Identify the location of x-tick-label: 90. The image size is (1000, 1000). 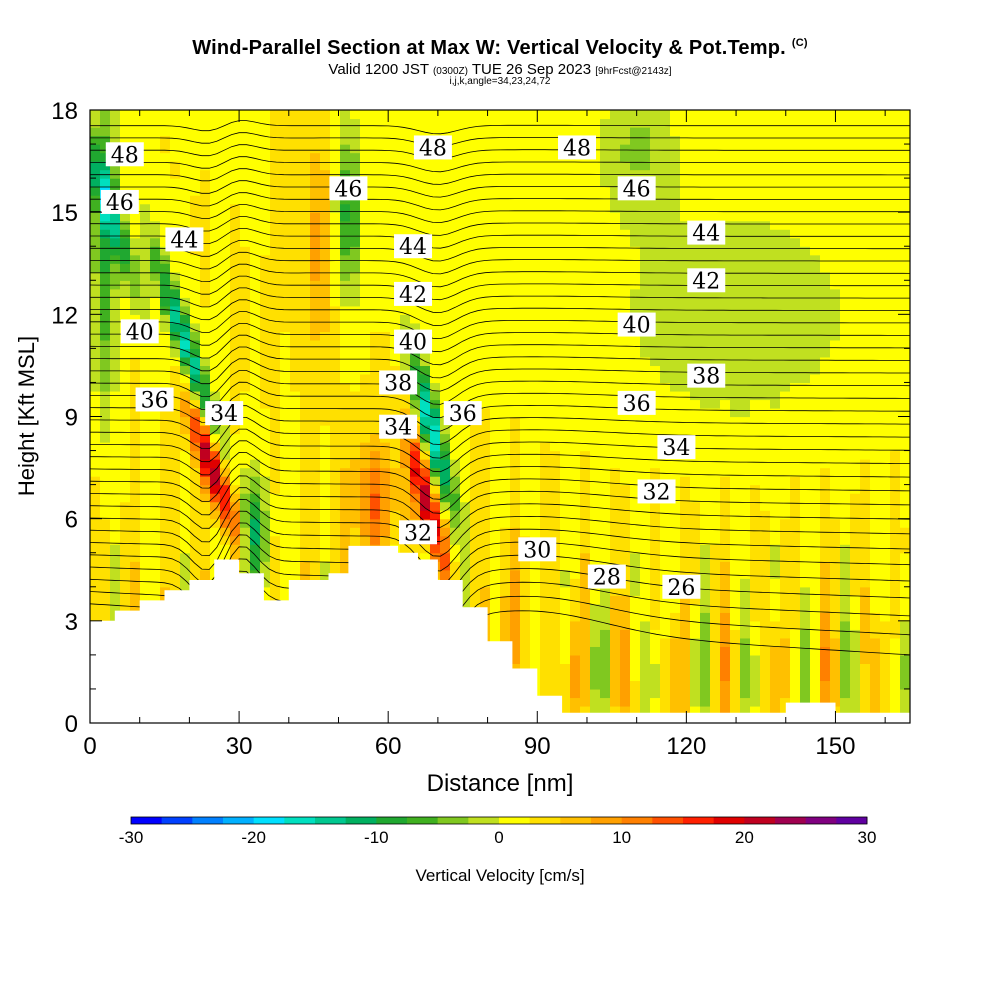
(537, 746).